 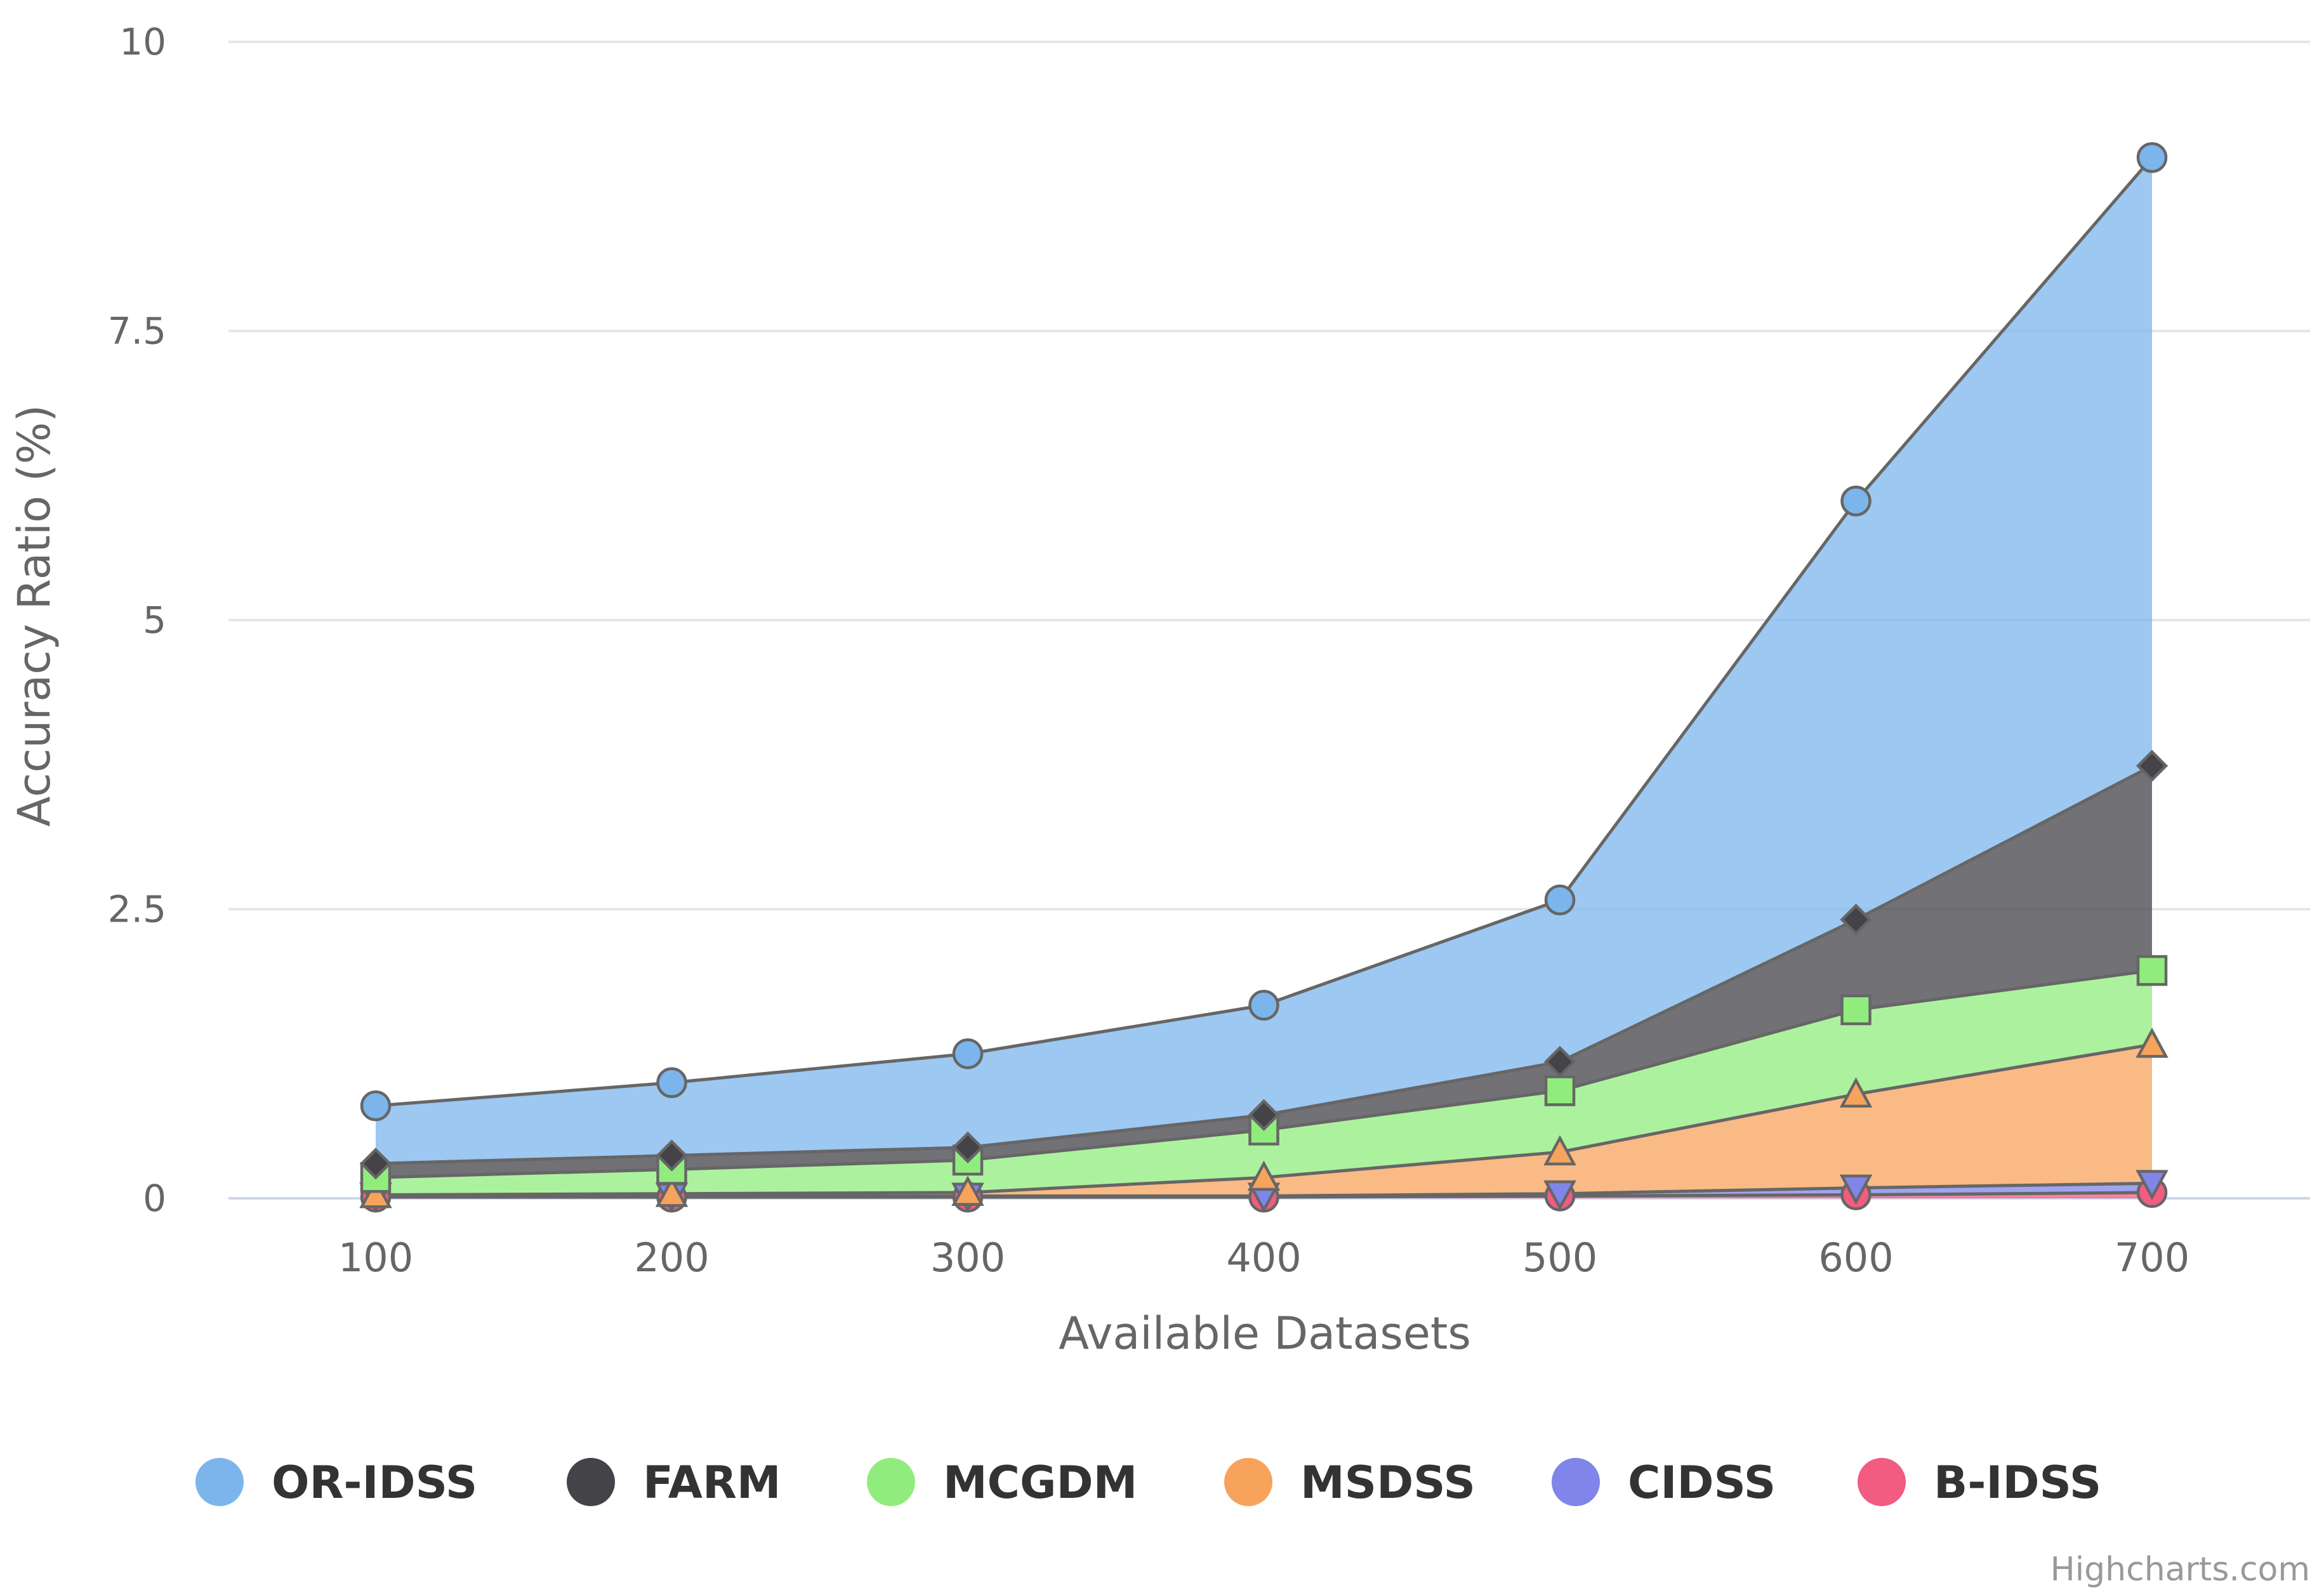 I want to click on y-tick-label: 10, so click(x=142, y=41).